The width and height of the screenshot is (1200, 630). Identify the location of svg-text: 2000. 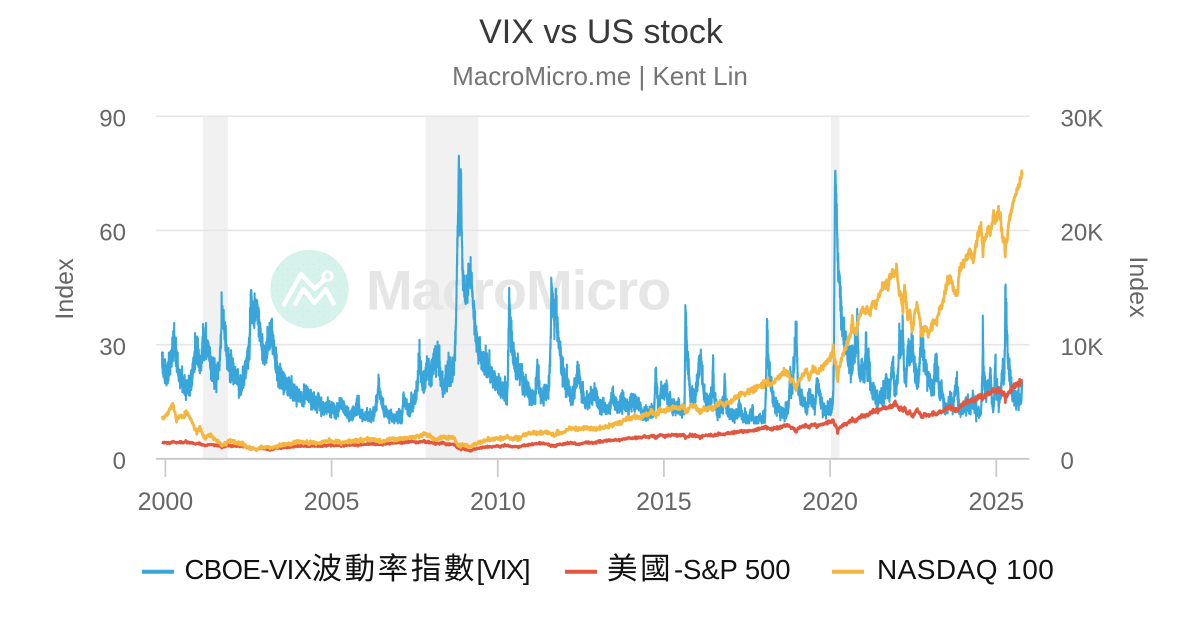
(166, 502).